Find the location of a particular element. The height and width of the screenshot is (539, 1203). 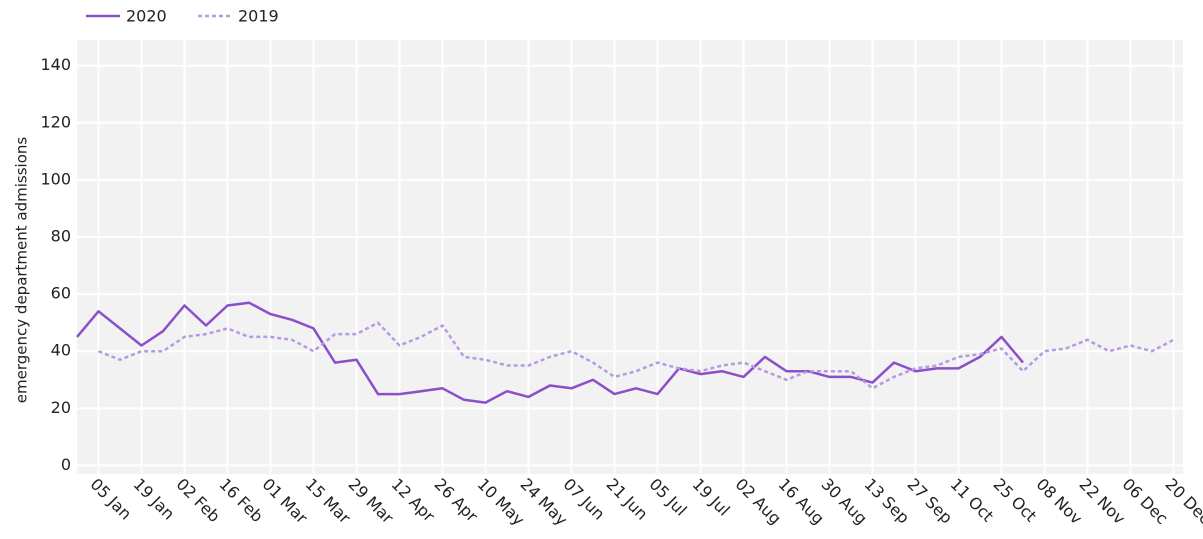

x-tick-label: 19 Jan is located at coordinates (153, 499).